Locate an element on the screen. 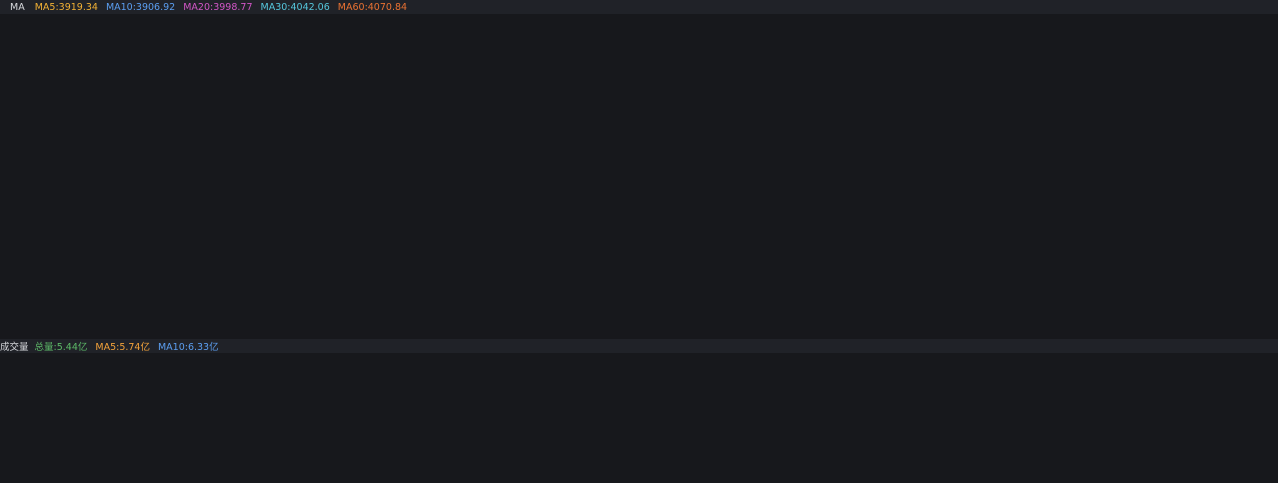  legend-entry: MA20:3998.77 is located at coordinates (218, 7).